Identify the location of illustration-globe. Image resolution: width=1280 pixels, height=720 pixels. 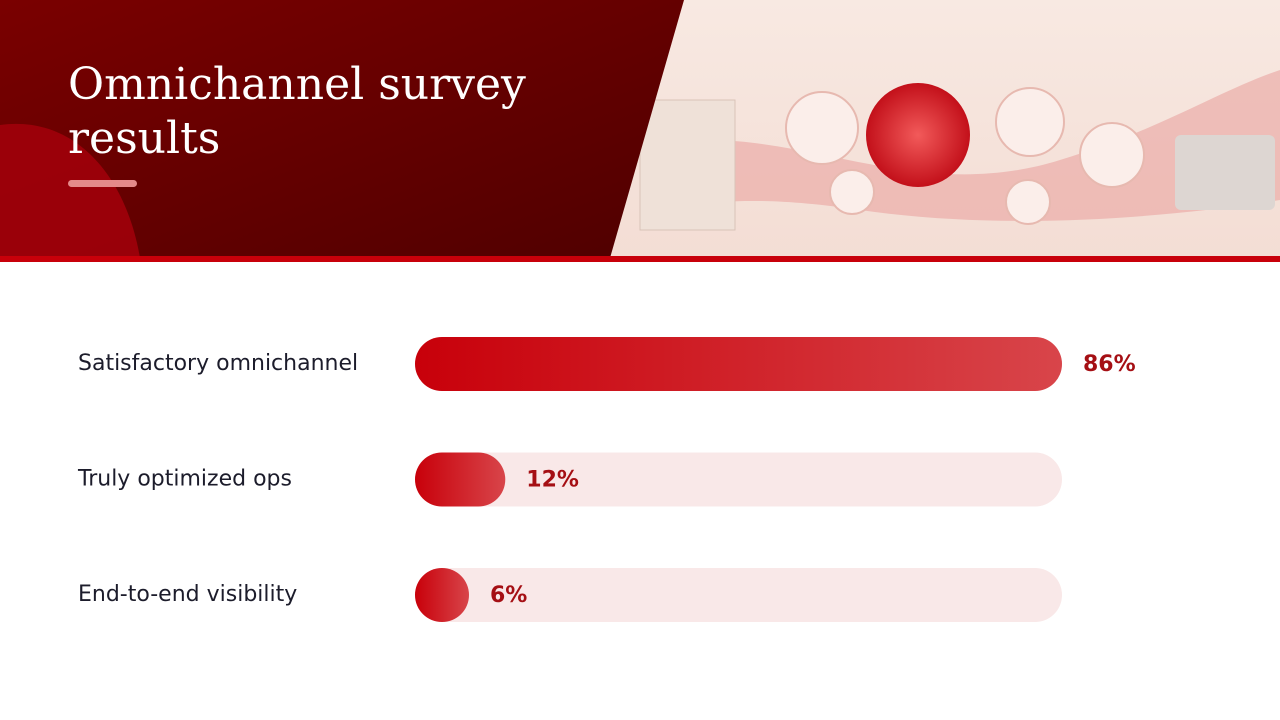
(918, 135).